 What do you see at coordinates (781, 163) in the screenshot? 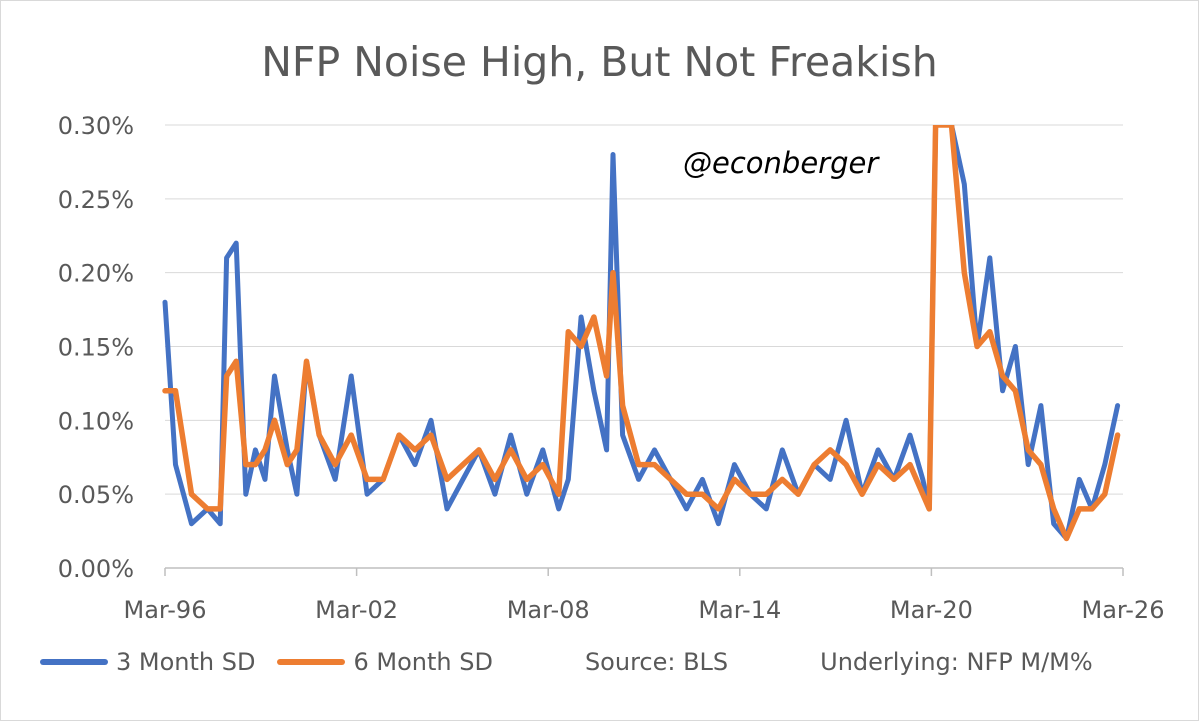
I see `watermark-text: @econberger` at bounding box center [781, 163].